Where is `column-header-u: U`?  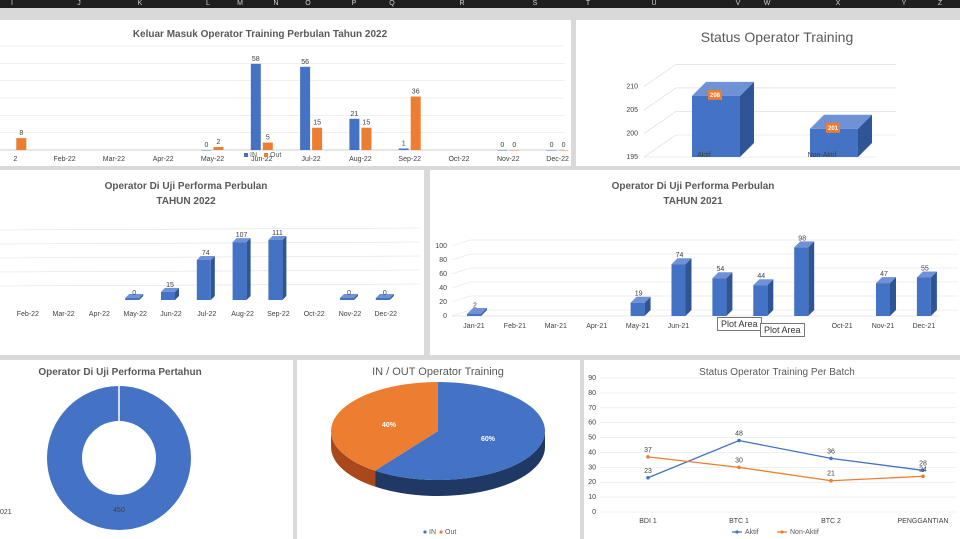 column-header-u: U is located at coordinates (654, 3).